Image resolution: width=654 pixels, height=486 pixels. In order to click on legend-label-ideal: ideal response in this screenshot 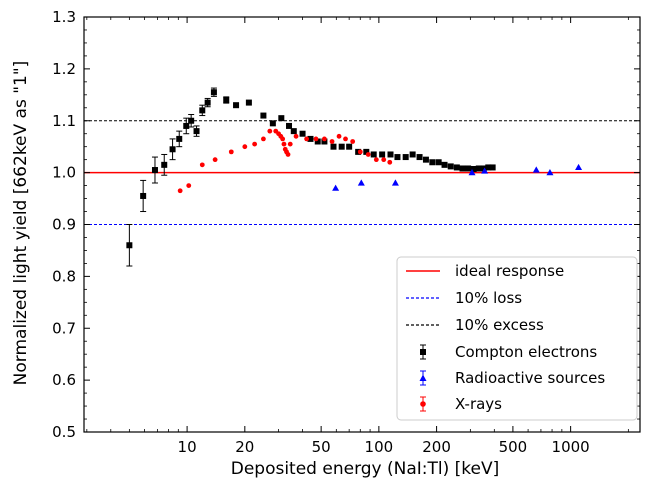, I will do `click(509, 271)`.